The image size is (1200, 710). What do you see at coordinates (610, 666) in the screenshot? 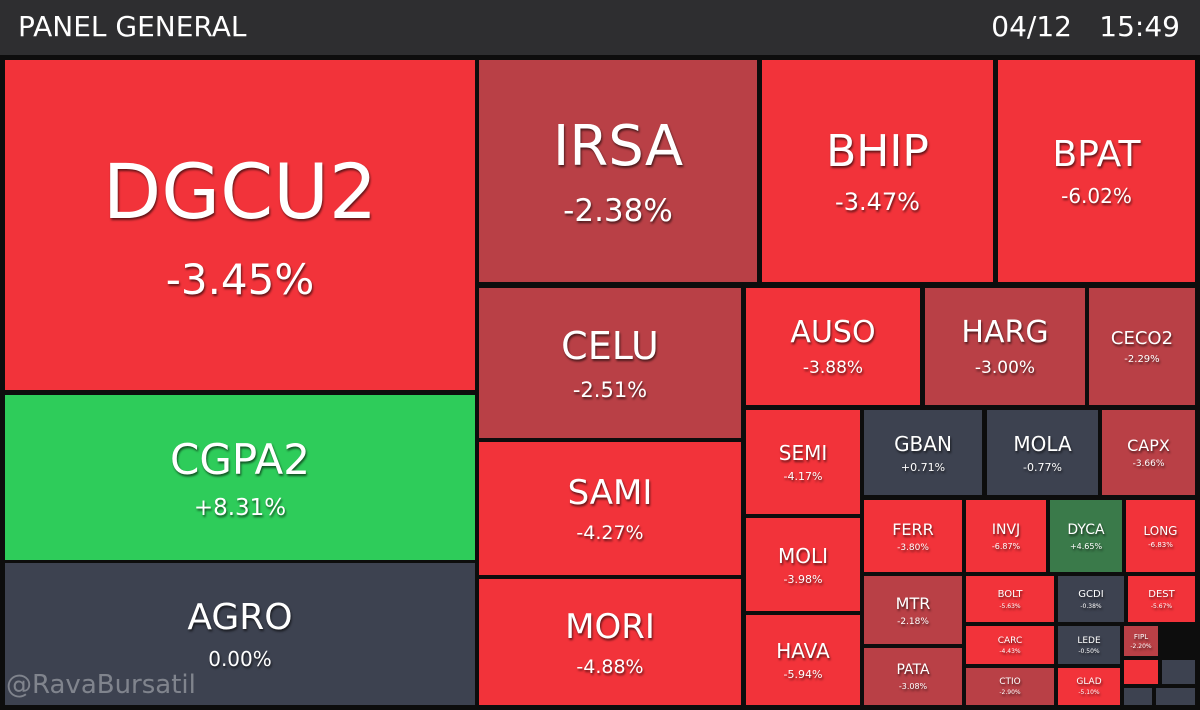
I see `tile-change: -4.88%` at bounding box center [610, 666].